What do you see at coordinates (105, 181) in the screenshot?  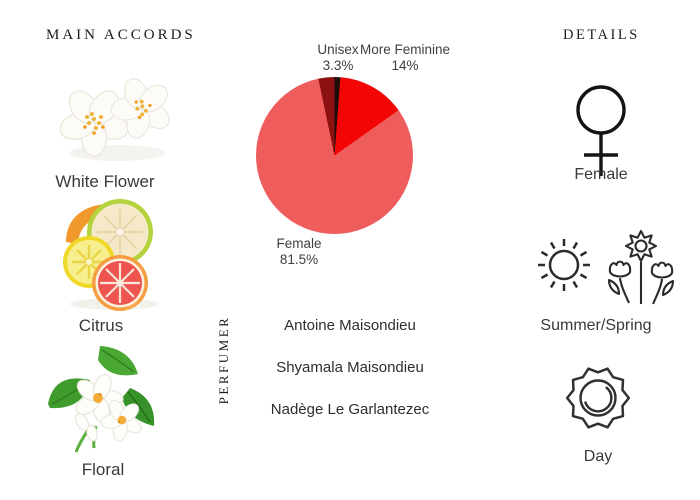 I see `accord-label-white-flower: White Flower` at bounding box center [105, 181].